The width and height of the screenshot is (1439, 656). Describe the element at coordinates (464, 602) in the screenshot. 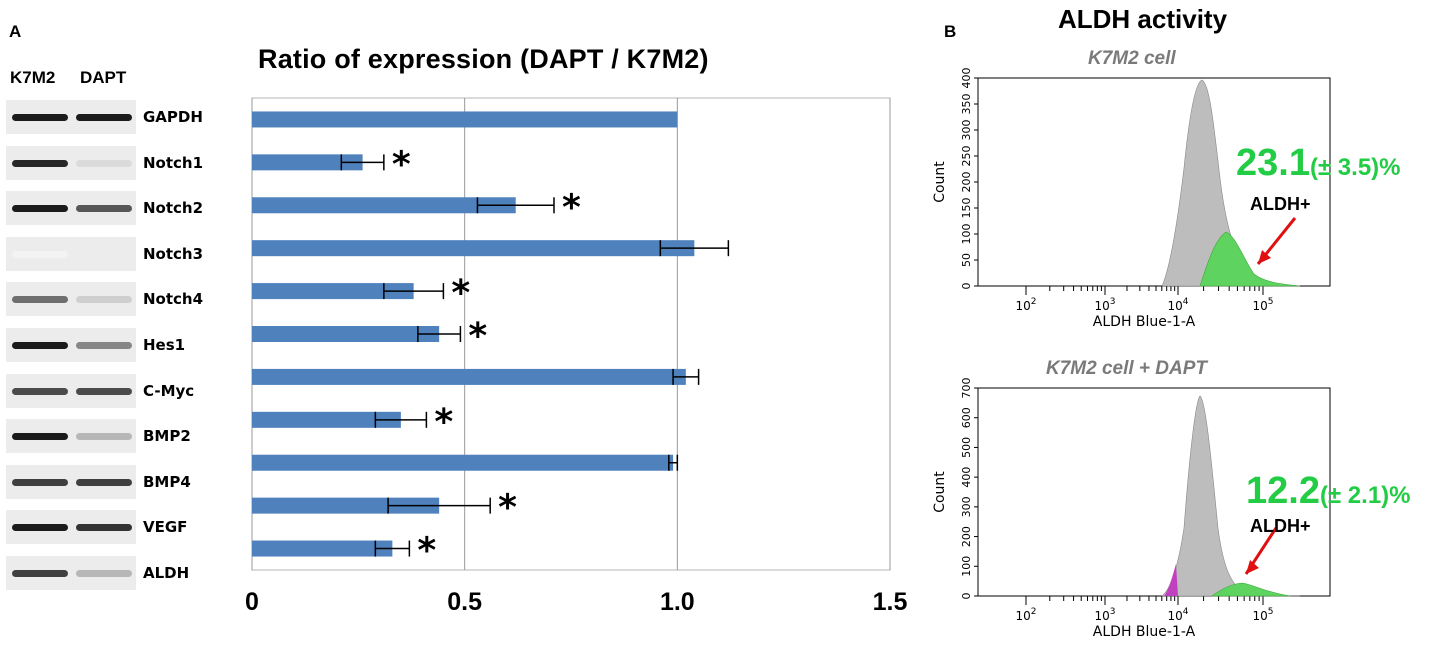

I see `x-tick-label: 0.5` at that location.